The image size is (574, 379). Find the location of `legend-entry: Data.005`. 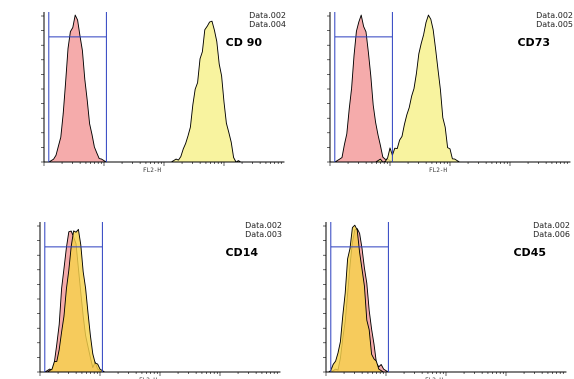

legend-entry: Data.005 is located at coordinates (554, 24).